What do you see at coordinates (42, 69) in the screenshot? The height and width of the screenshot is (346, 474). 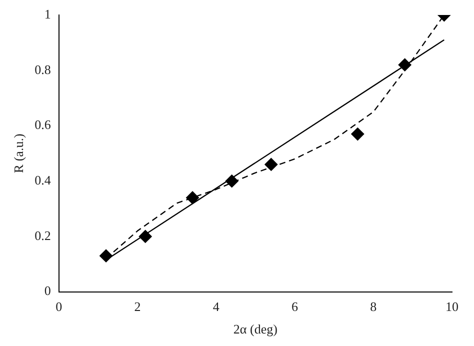 I see `y-tick-label: 0.8` at bounding box center [42, 69].